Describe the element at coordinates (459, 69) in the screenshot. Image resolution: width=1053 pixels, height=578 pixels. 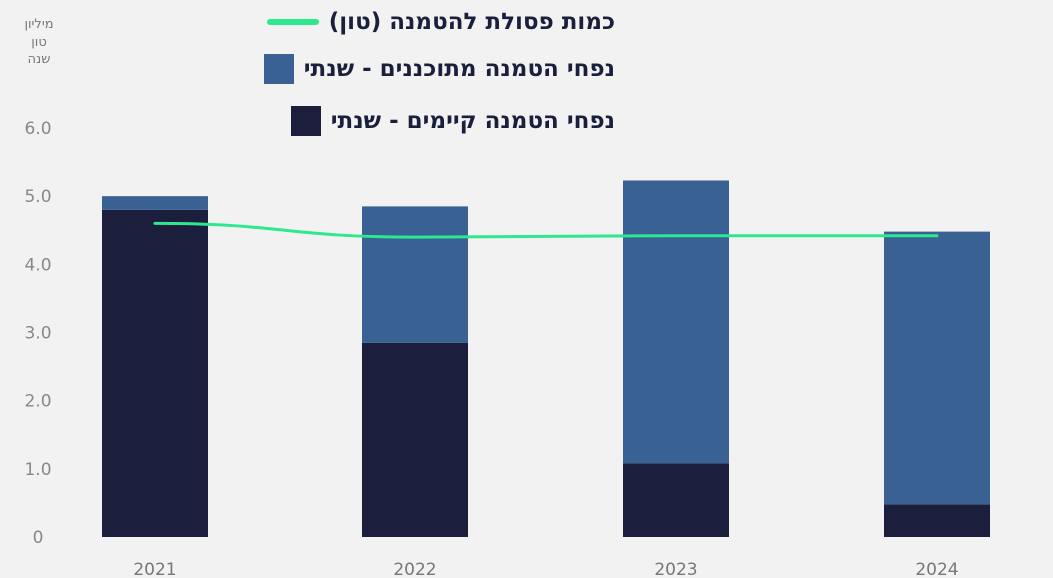
I see `legend-label-planned: נפחי הטמנה מתוכננים - שנתי` at that location.